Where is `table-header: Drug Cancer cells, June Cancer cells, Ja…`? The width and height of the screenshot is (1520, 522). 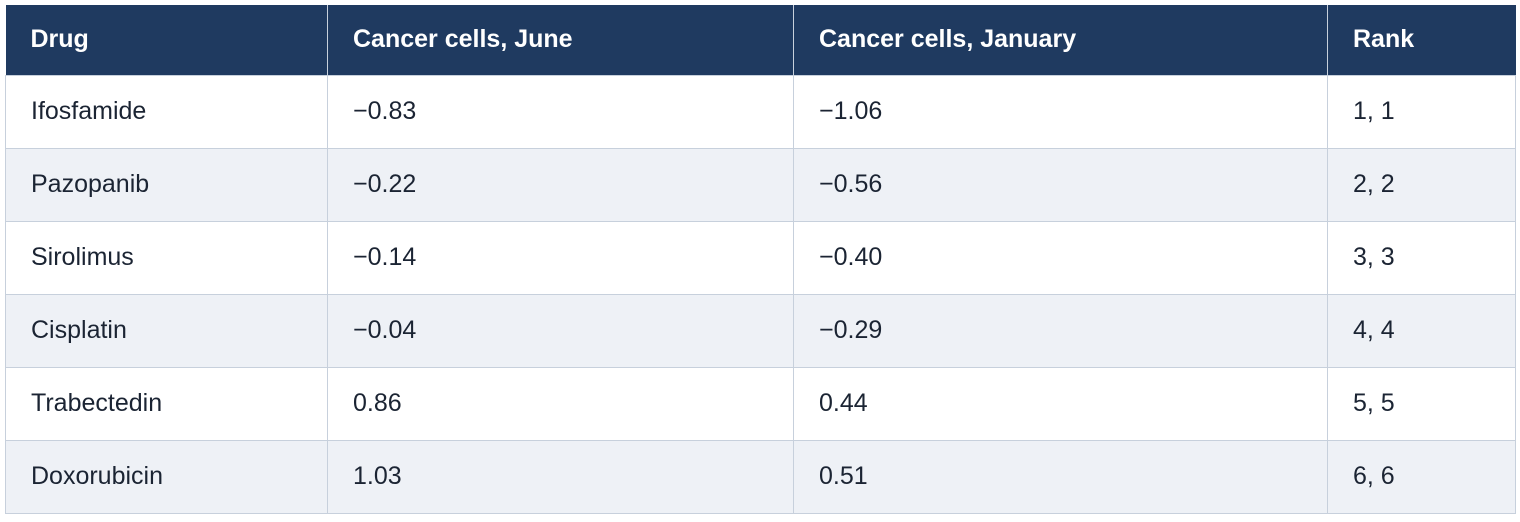 table-header: Drug Cancer cells, June Cancer cells, Ja… is located at coordinates (760, 40).